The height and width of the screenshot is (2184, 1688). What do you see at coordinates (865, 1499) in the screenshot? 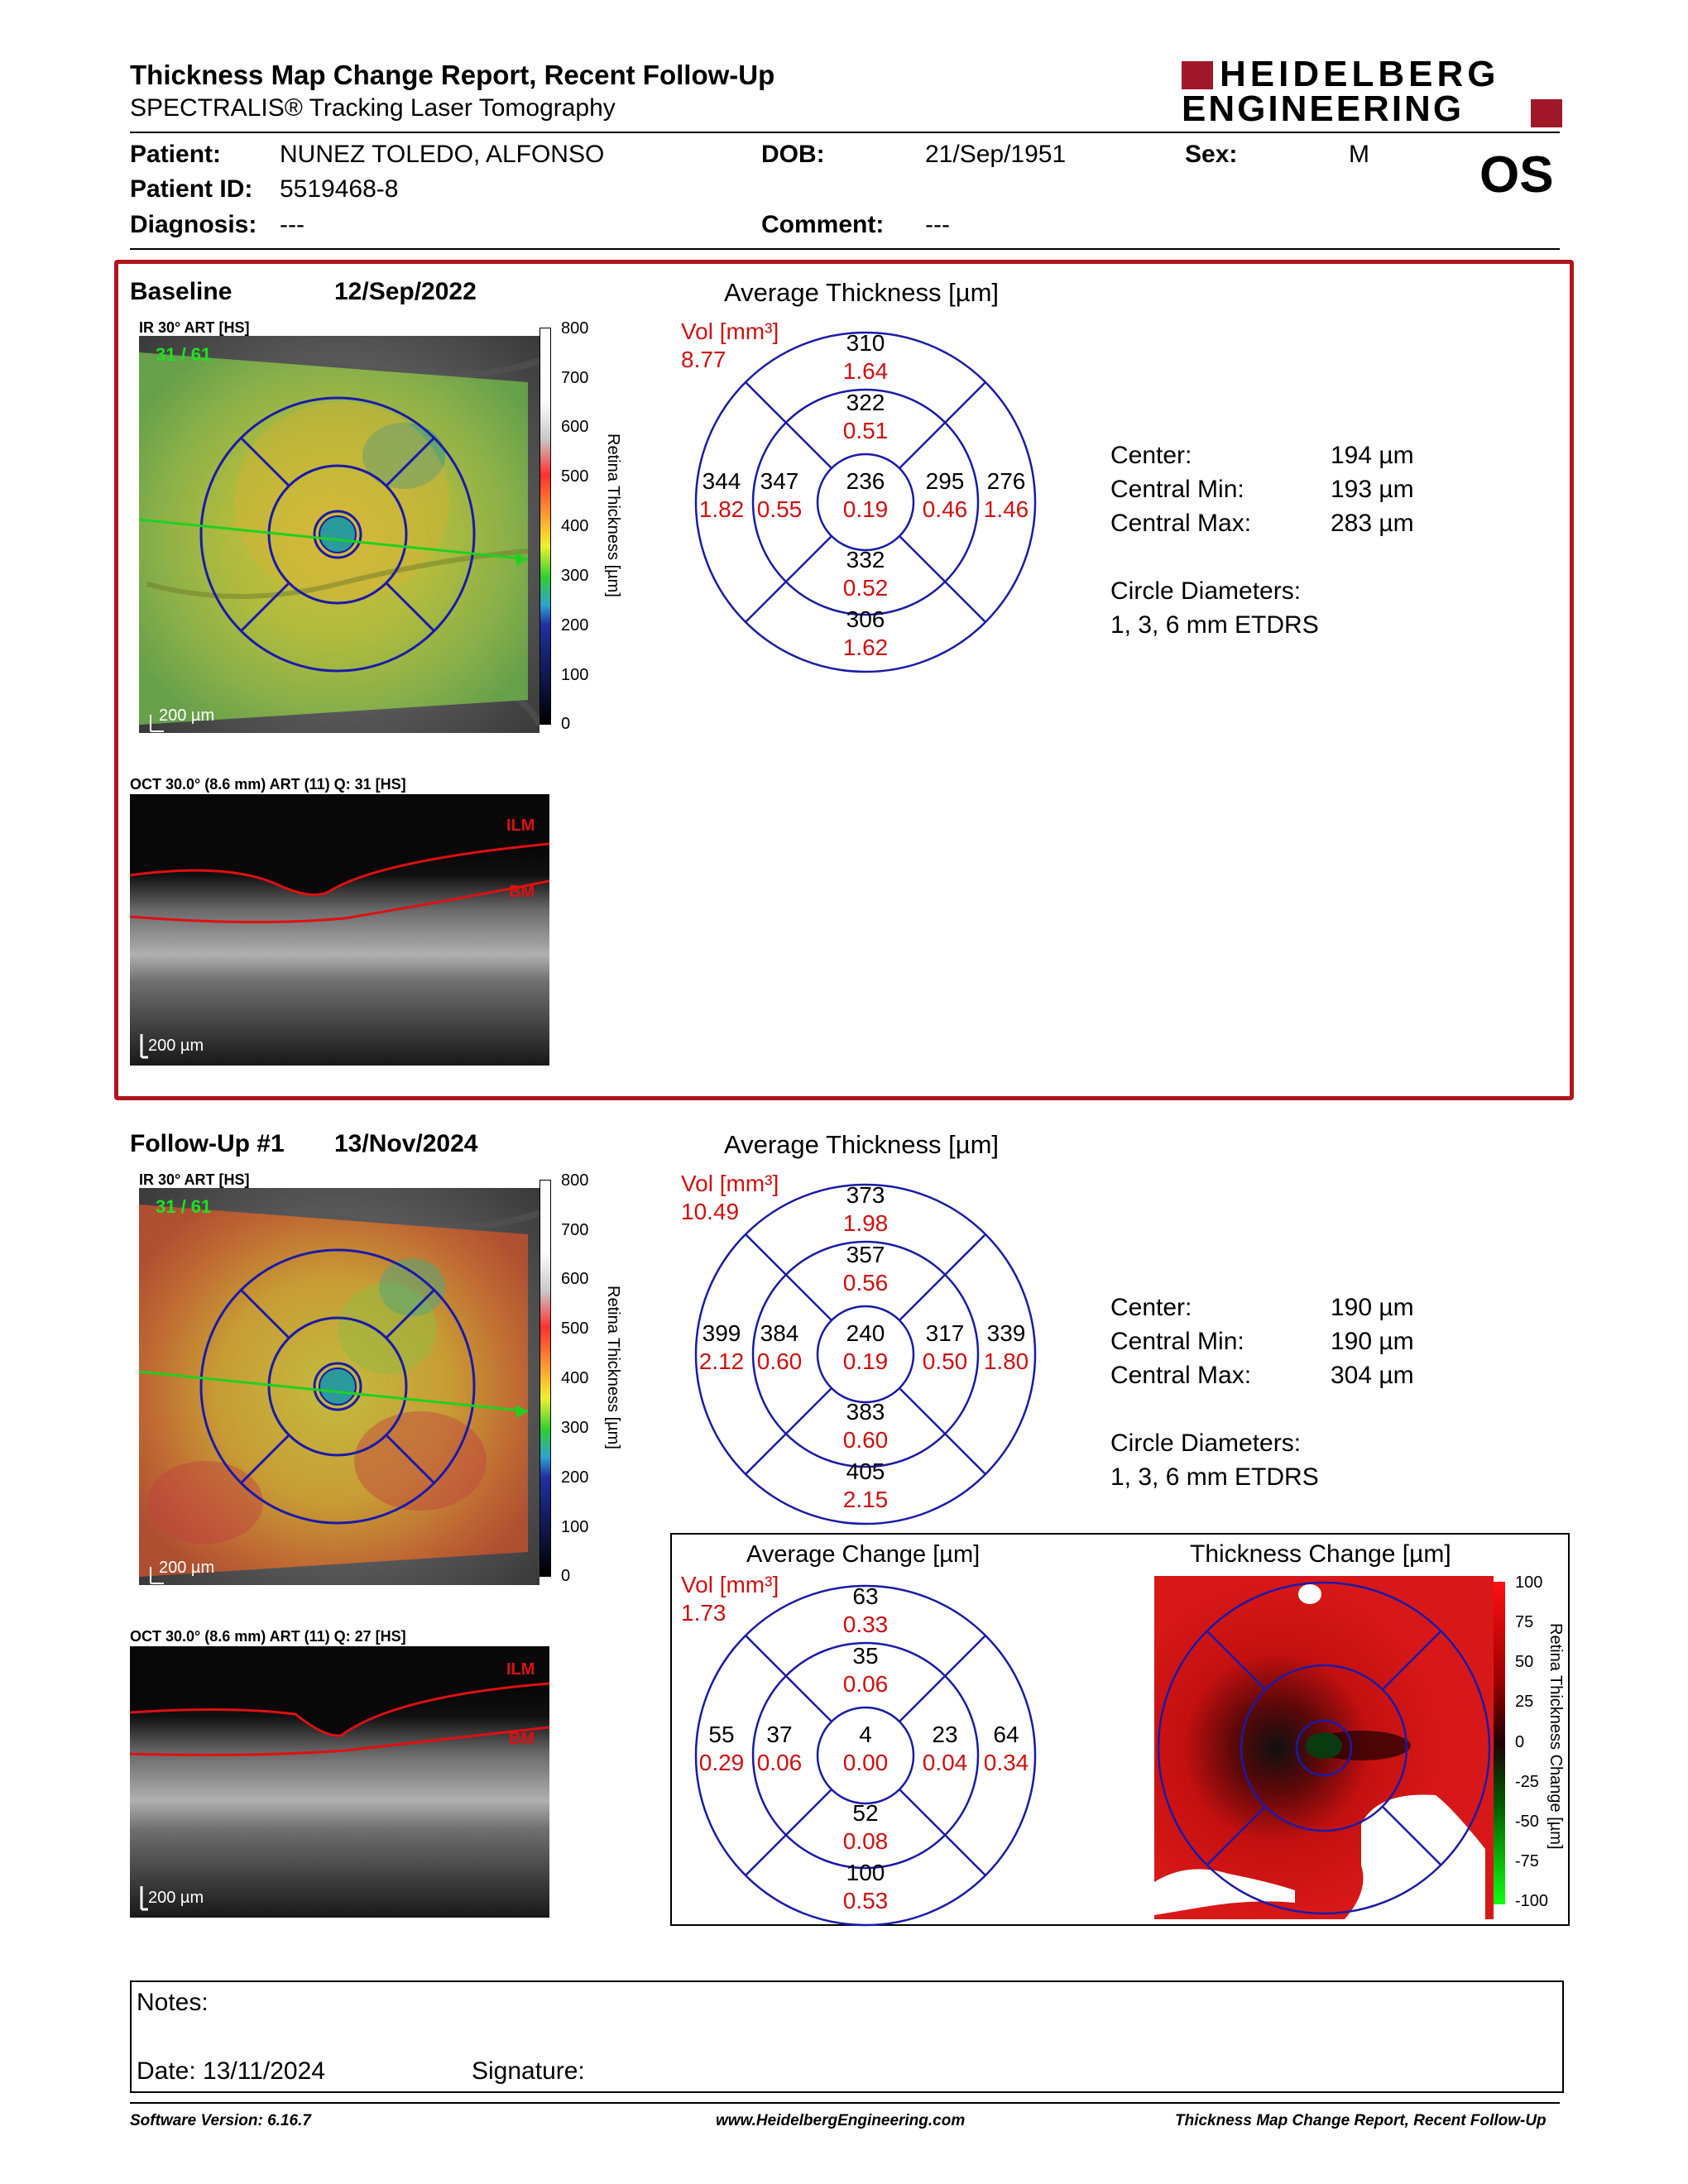
I see `followup-outer-inf-vol: 2.15` at bounding box center [865, 1499].